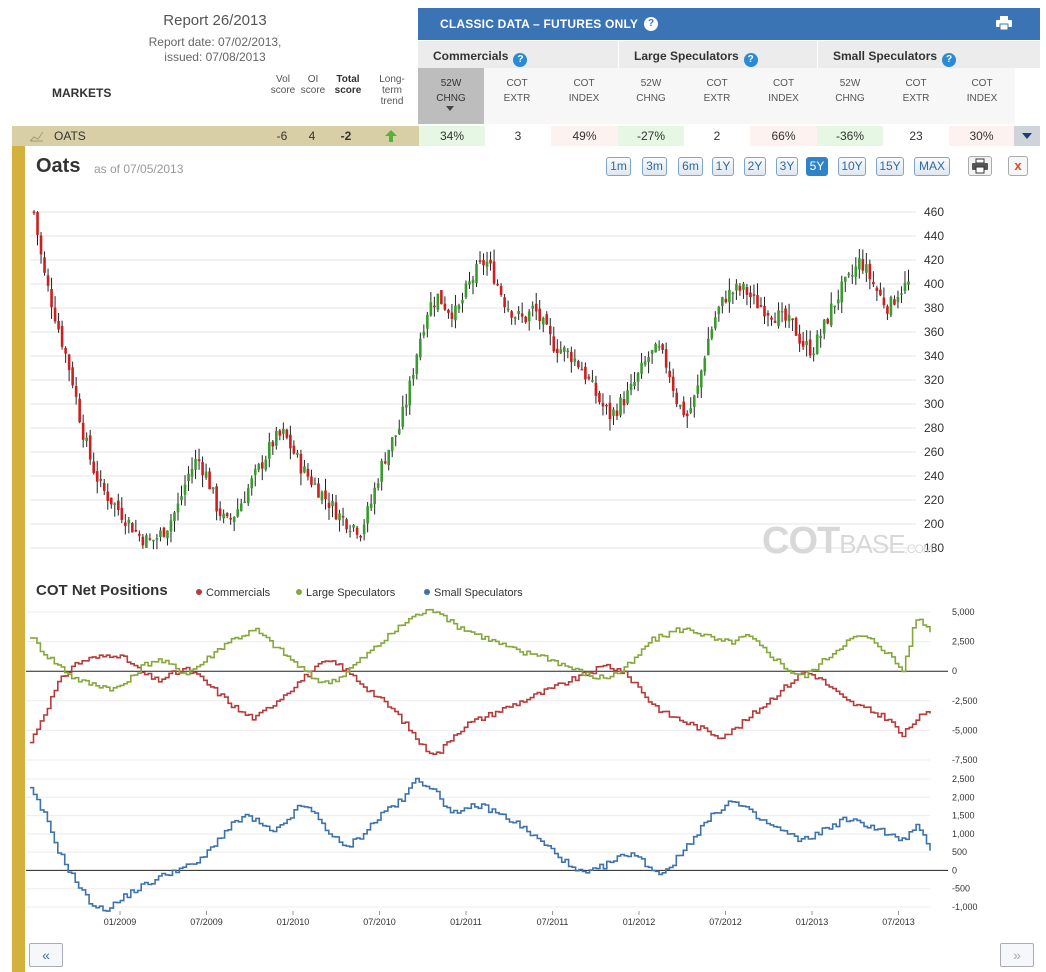 Image resolution: width=1046 pixels, height=972 pixels. What do you see at coordinates (391, 136) in the screenshot?
I see `arrow-up-icon` at bounding box center [391, 136].